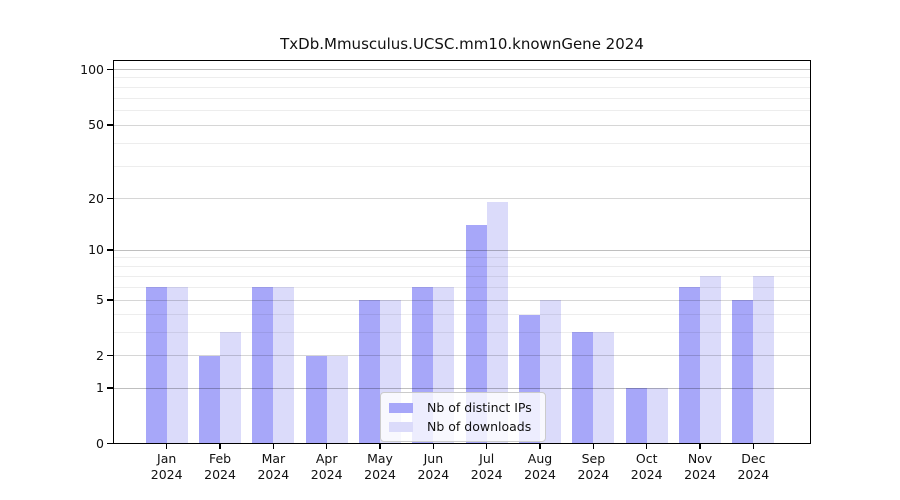 The image size is (900, 500). Describe the element at coordinates (100, 387) in the screenshot. I see `y-axis-label-1: 1` at that location.